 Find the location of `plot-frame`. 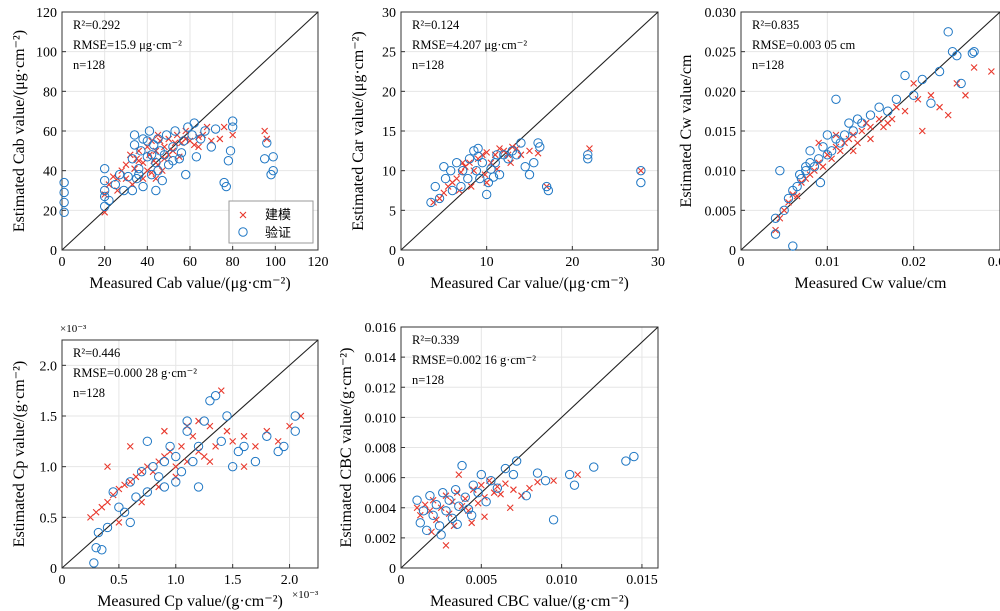

plot-frame is located at coordinates (190, 454).